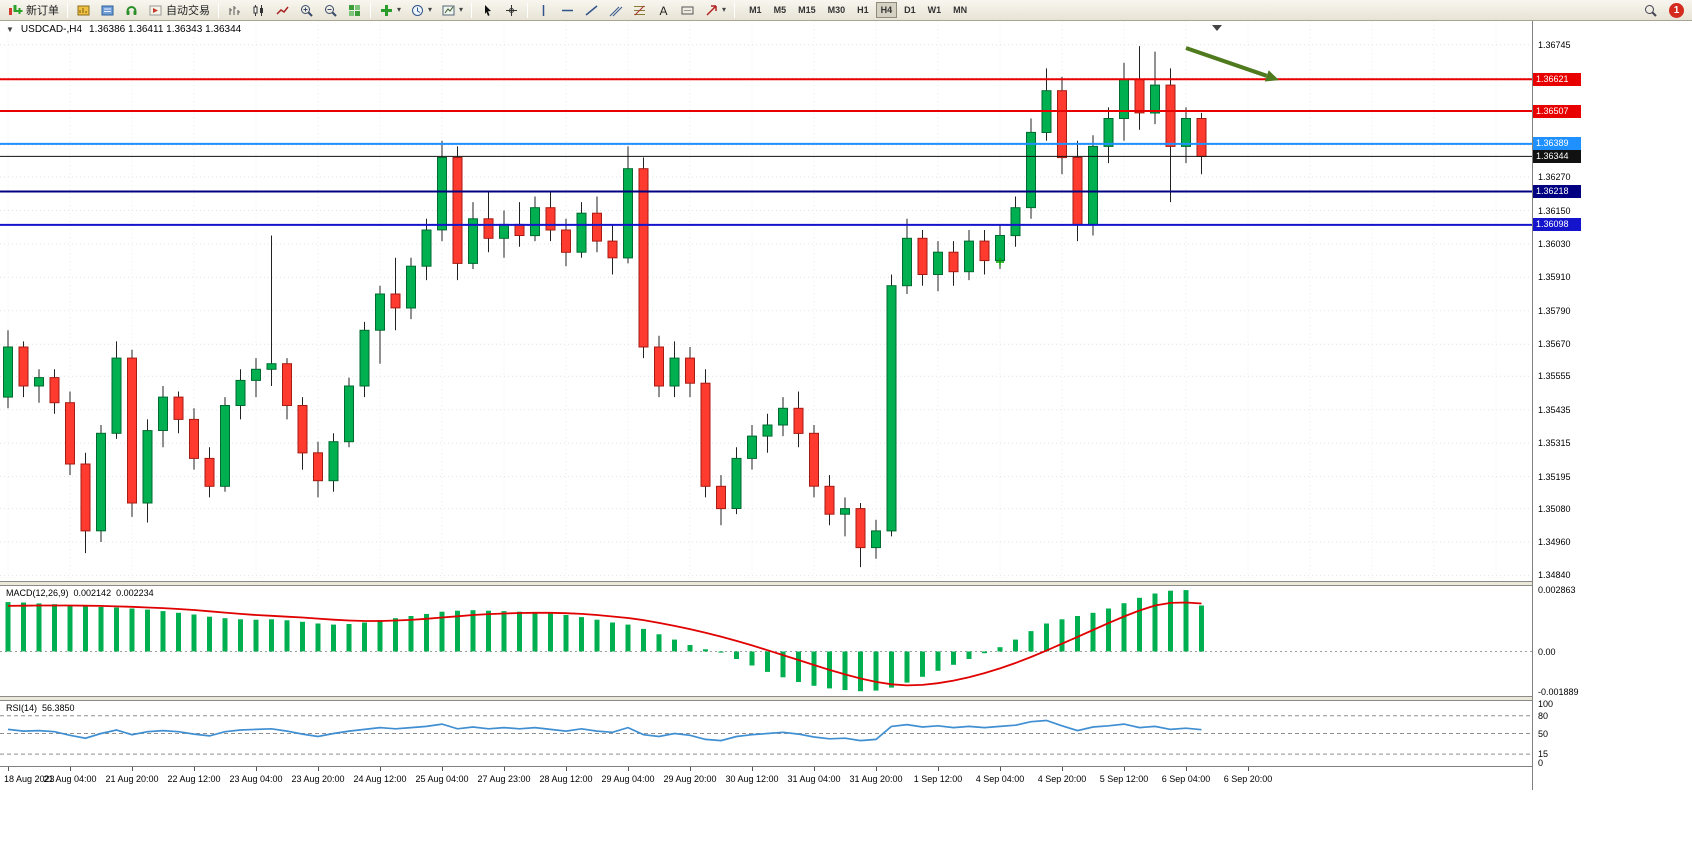 The image size is (1692, 852). I want to click on search-button, so click(1650, 10).